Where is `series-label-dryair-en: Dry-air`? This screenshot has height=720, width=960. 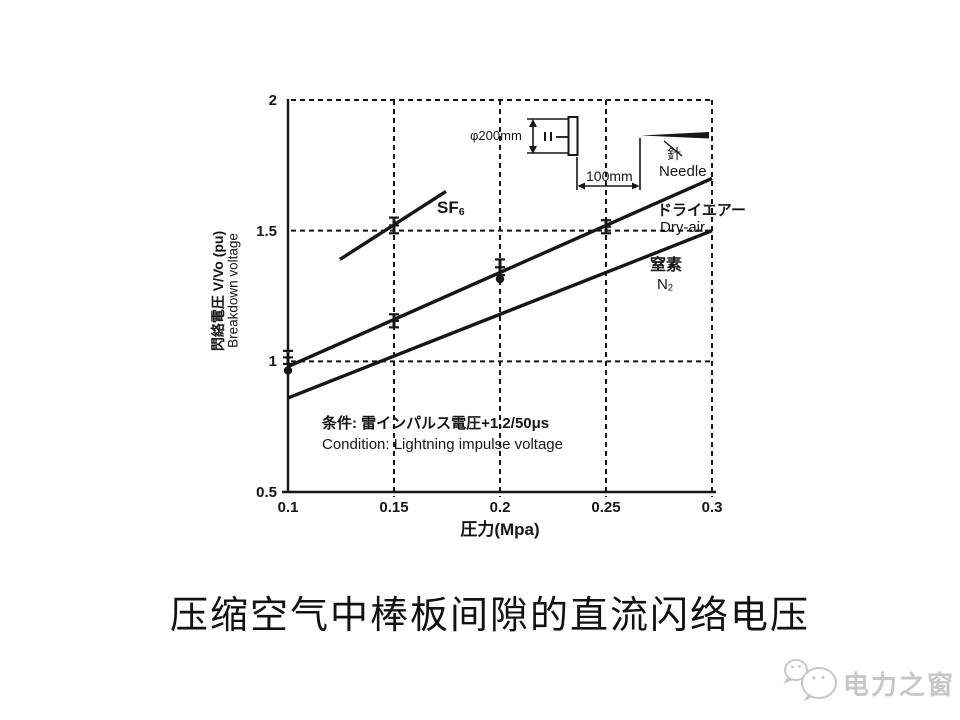 series-label-dryair-en: Dry-air is located at coordinates (682, 227).